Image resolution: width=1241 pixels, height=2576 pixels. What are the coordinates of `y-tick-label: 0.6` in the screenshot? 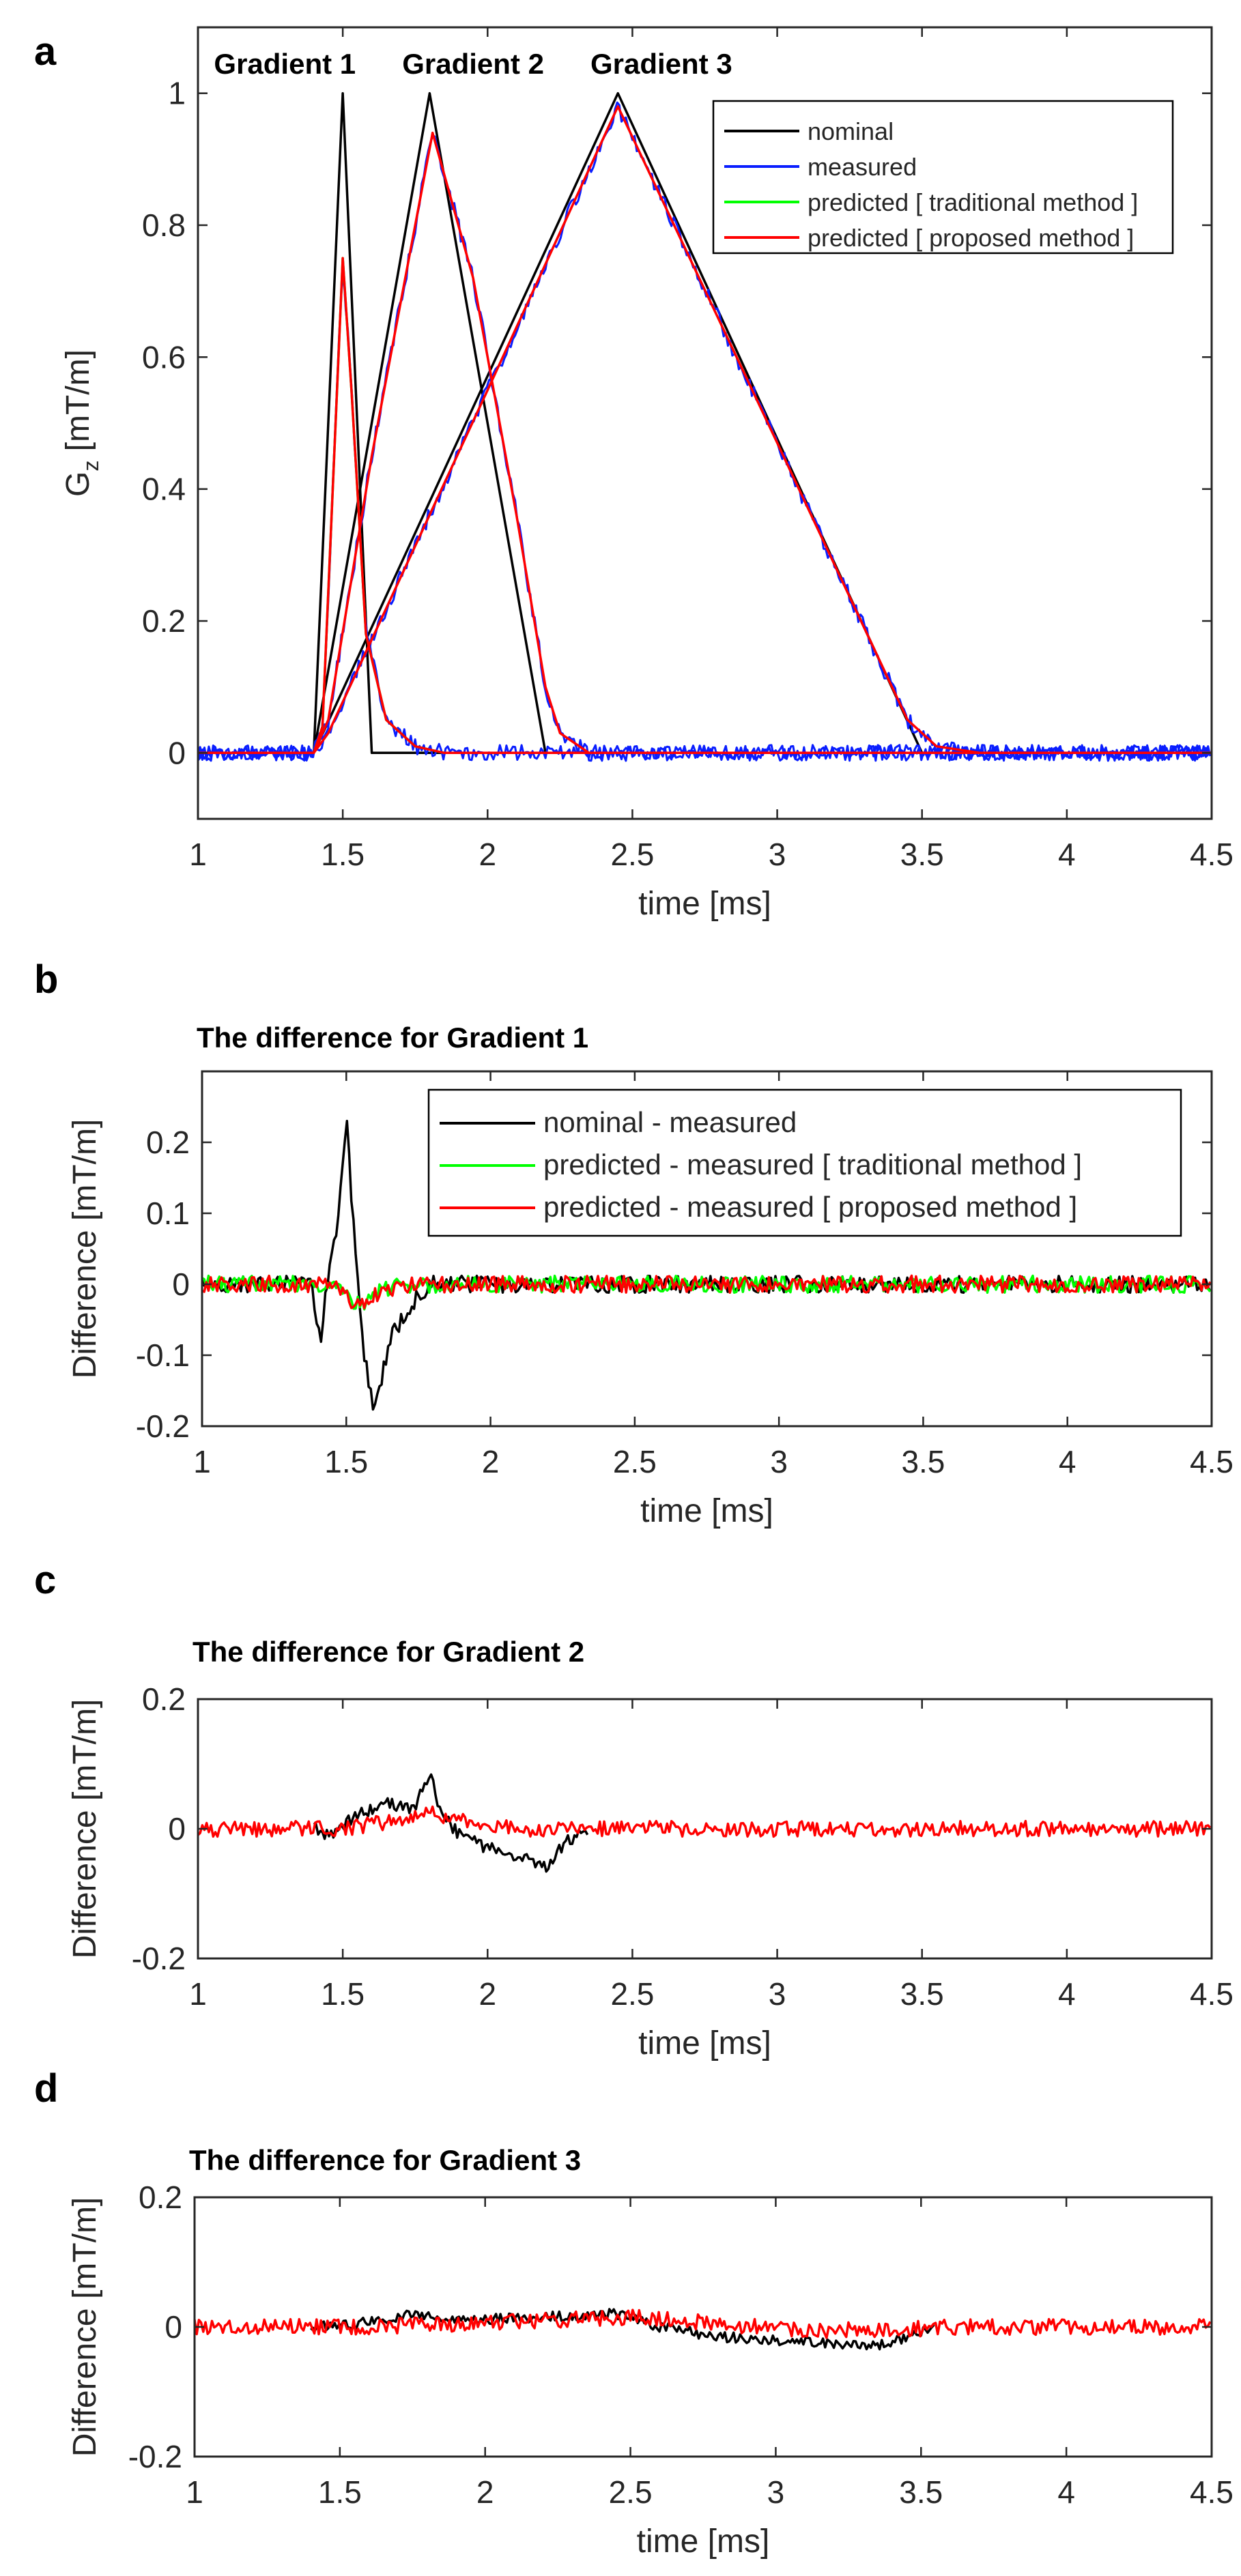 It's located at (164, 357).